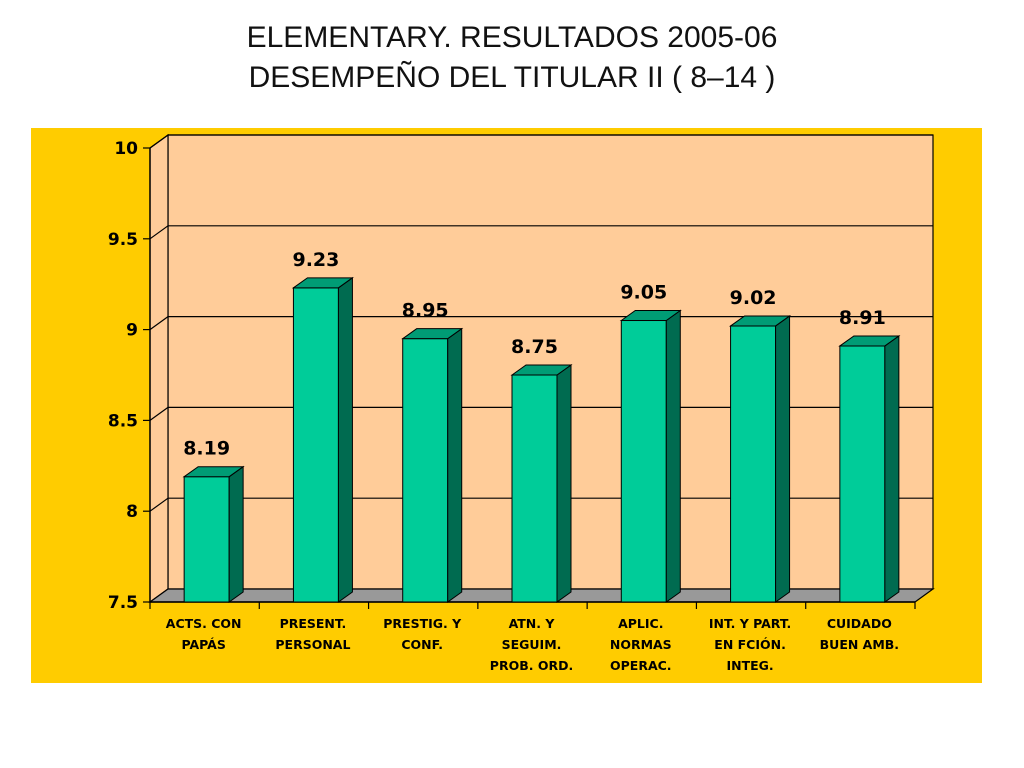 The height and width of the screenshot is (768, 1024). I want to click on bar-value-label: 9.05, so click(643, 293).